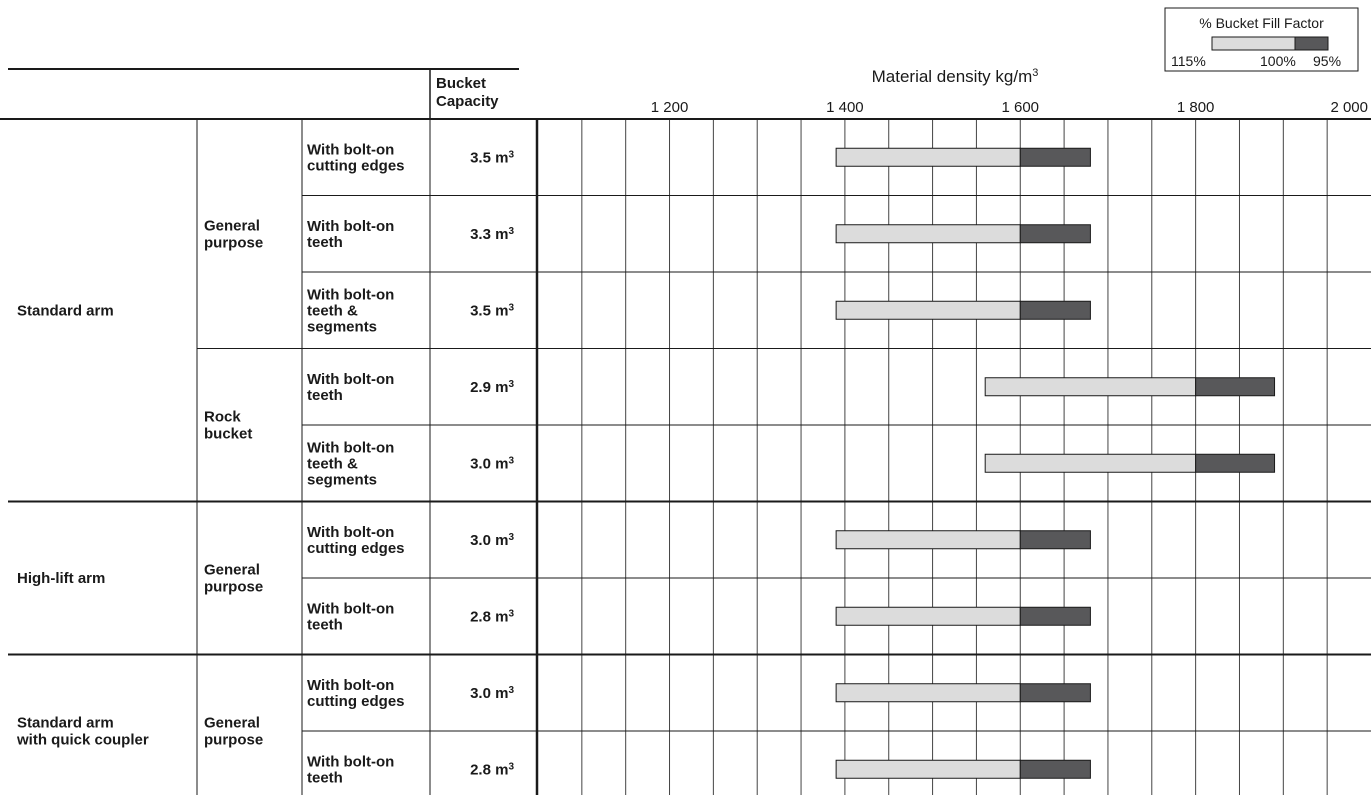 The height and width of the screenshot is (795, 1371). Describe the element at coordinates (222, 417) in the screenshot. I see `subgroup-label-line: Rock` at that location.